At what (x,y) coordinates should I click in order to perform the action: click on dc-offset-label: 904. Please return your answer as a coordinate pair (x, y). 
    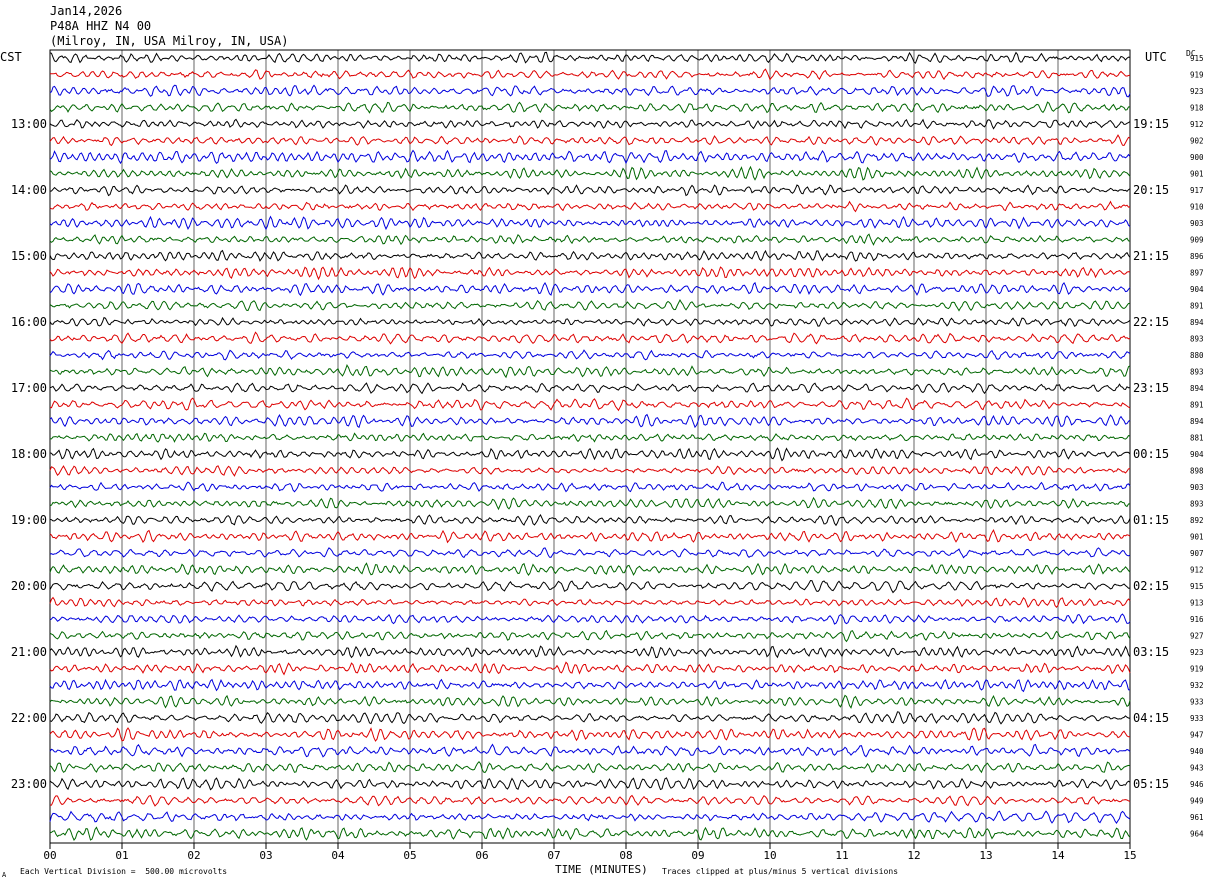
    Looking at the image, I should click on (1197, 454).